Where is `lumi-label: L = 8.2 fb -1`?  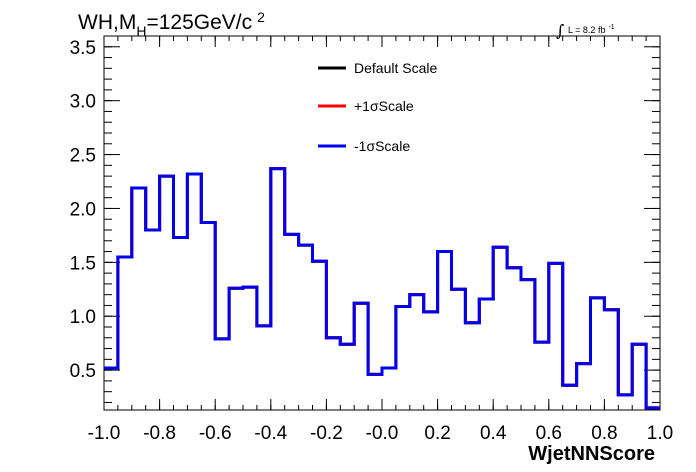 lumi-label: L = 8.2 fb -1 is located at coordinates (591, 29).